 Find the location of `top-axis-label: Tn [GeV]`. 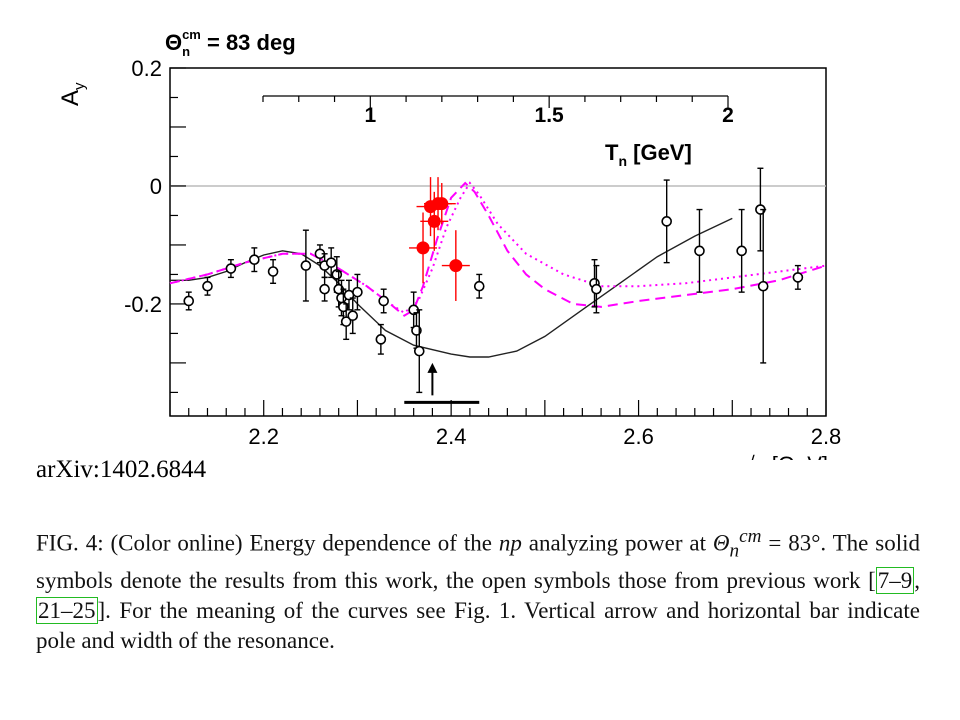

top-axis-label: Tn [GeV] is located at coordinates (648, 154).